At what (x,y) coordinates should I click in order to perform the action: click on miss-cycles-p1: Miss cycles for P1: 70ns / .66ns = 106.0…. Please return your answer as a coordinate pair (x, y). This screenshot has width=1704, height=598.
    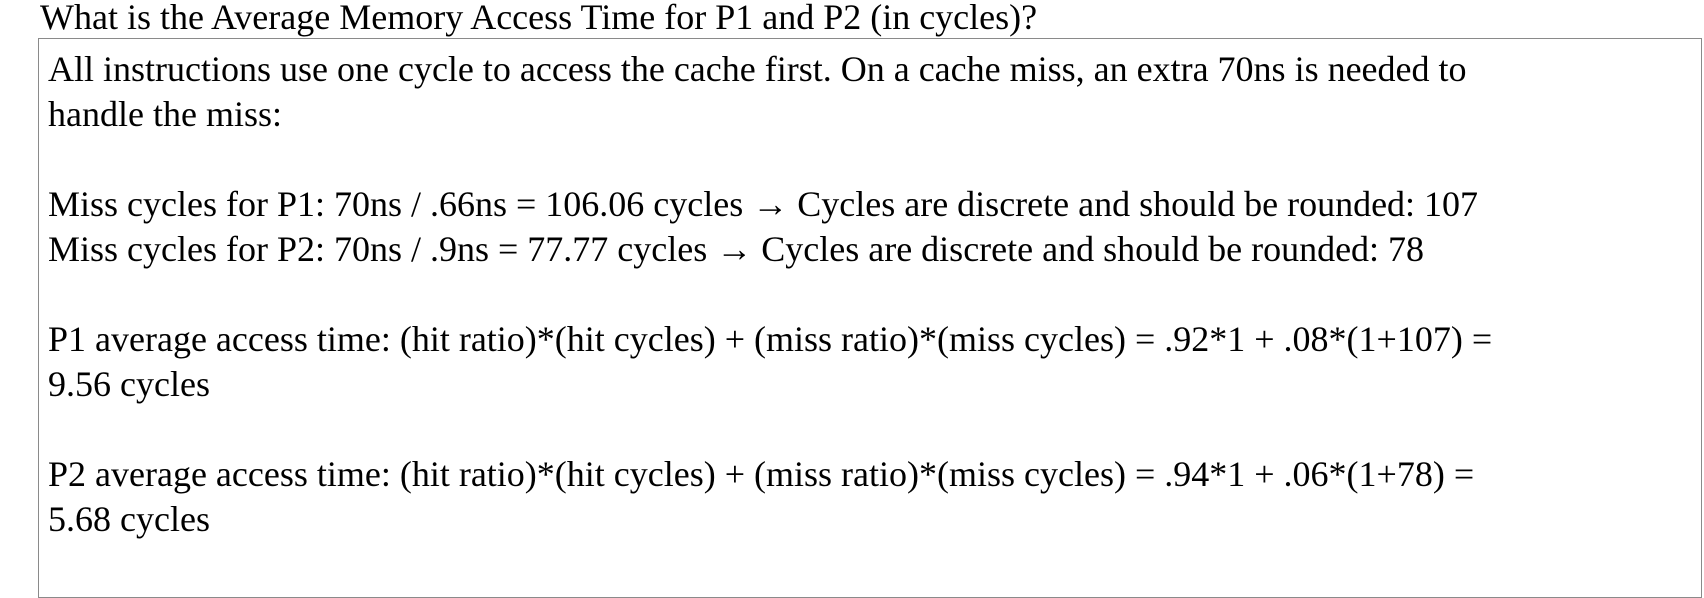
    Looking at the image, I should click on (763, 204).